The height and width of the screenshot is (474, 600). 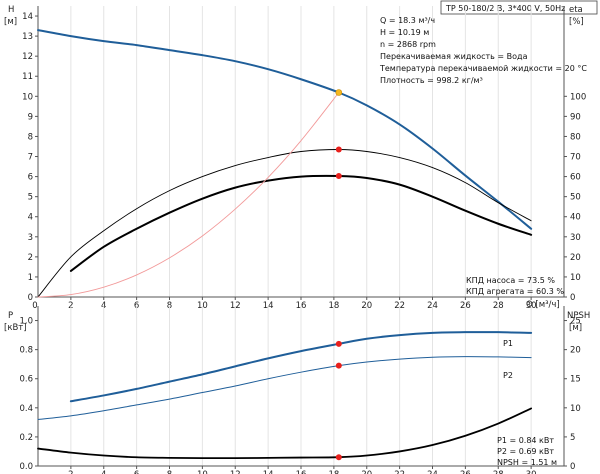 I want to click on x-tick-label-12: 12, so click(x=235, y=472).